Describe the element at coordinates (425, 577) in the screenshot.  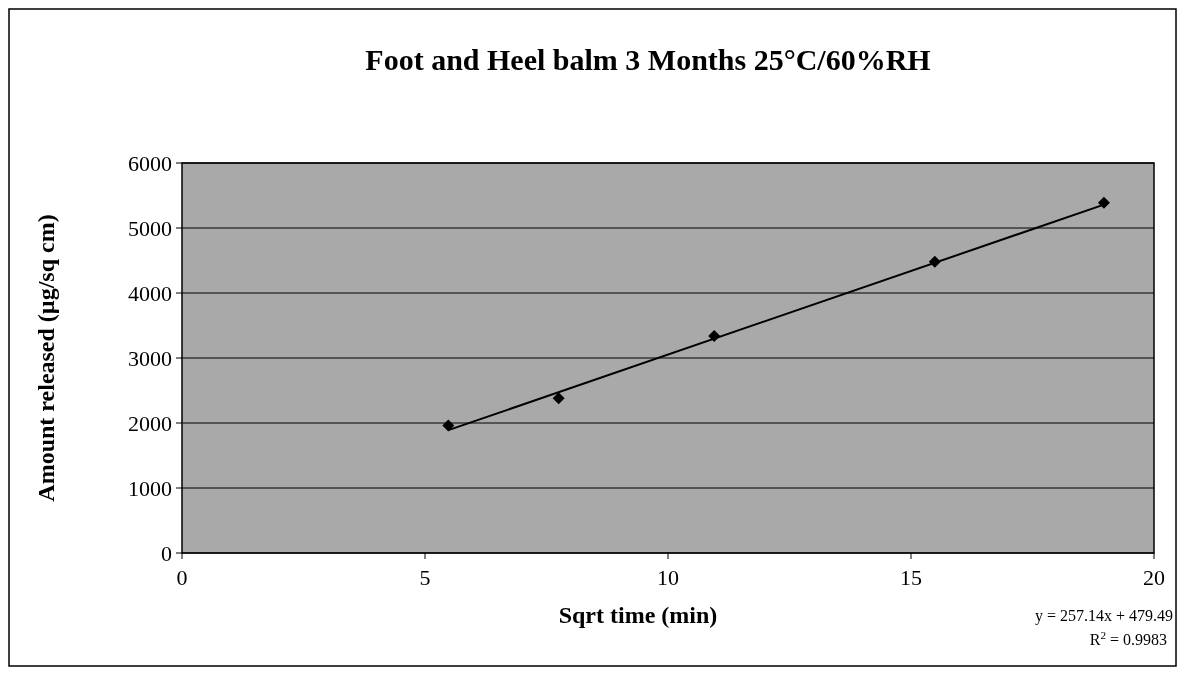
I see `x-tick-label: 5` at that location.